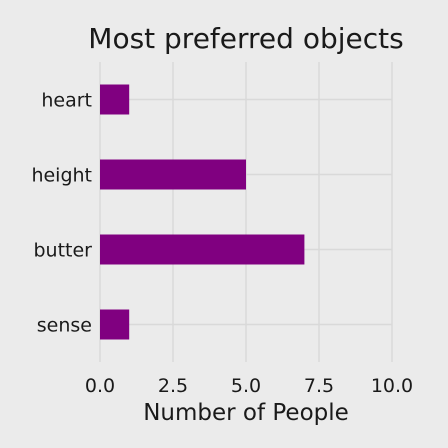 Image resolution: width=448 pixels, height=448 pixels. I want to click on y-tick-labels: heart height butter sense, so click(61, 213).